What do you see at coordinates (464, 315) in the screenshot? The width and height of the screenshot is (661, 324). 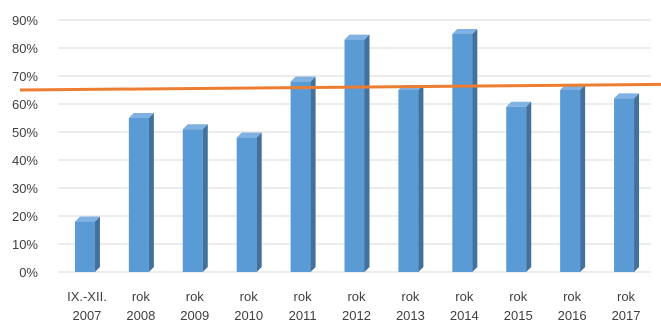 I see `x-tick-label: 2014` at bounding box center [464, 315].